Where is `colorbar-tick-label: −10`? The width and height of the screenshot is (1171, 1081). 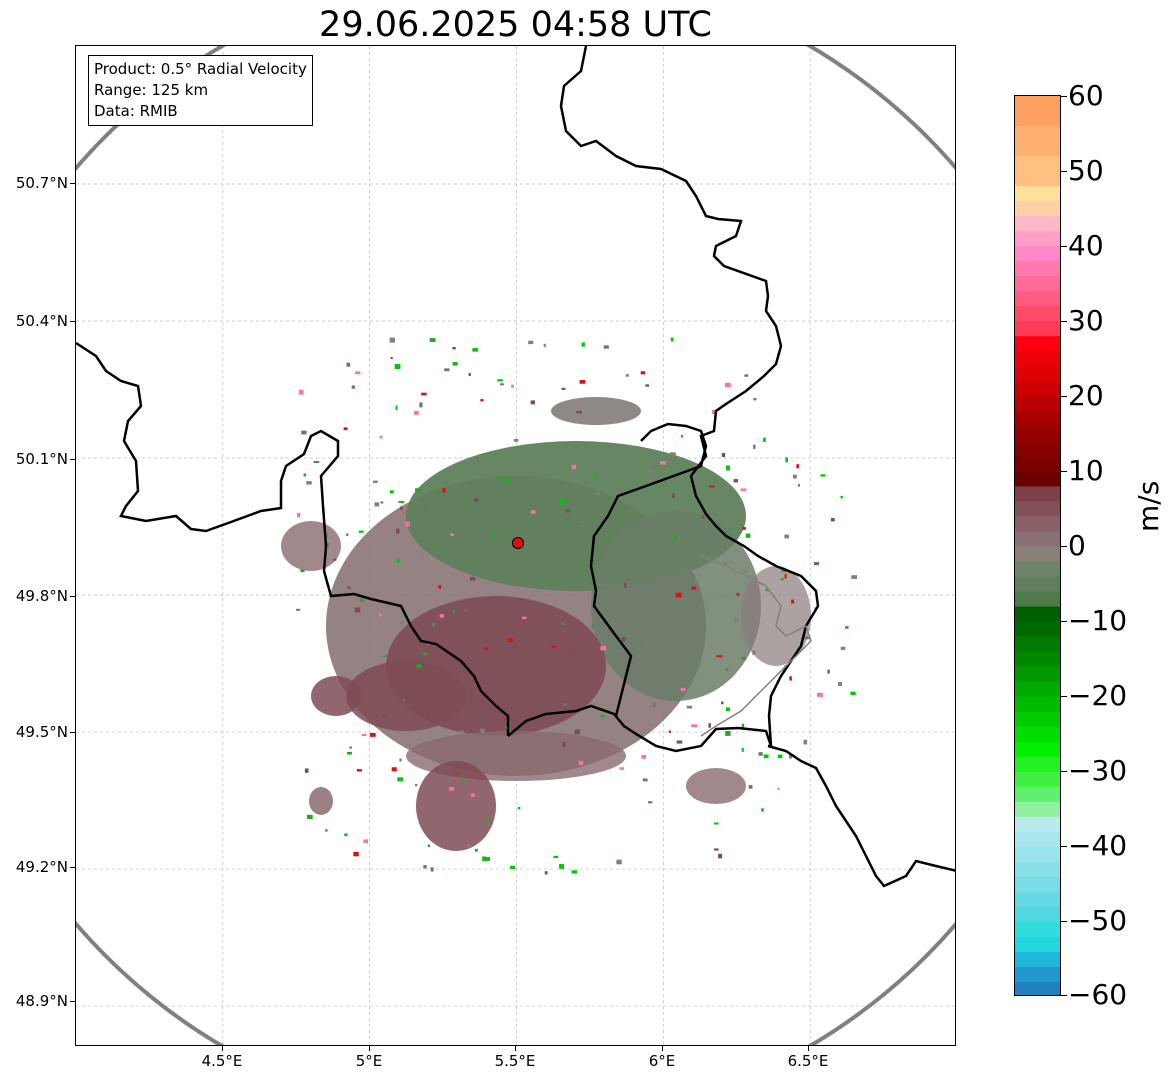
colorbar-tick-label: −10 is located at coordinates (1098, 620).